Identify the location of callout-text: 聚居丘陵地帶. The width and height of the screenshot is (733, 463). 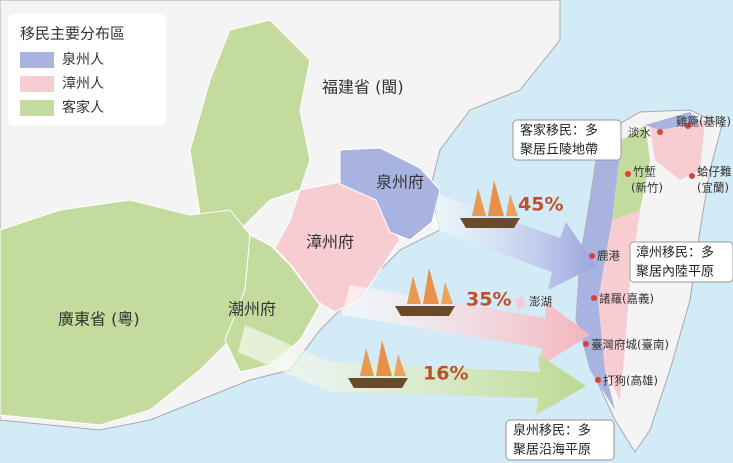
(559, 150).